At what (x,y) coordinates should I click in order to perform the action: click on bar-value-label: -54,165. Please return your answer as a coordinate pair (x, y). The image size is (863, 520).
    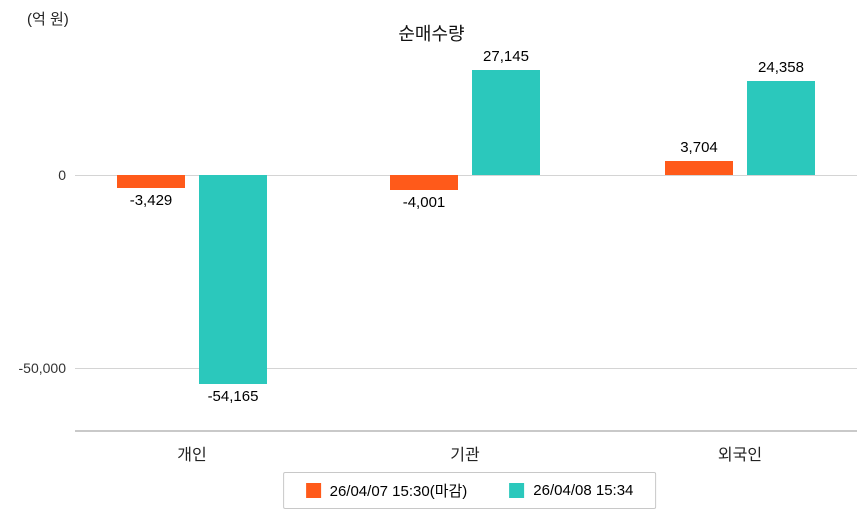
    Looking at the image, I should click on (233, 397).